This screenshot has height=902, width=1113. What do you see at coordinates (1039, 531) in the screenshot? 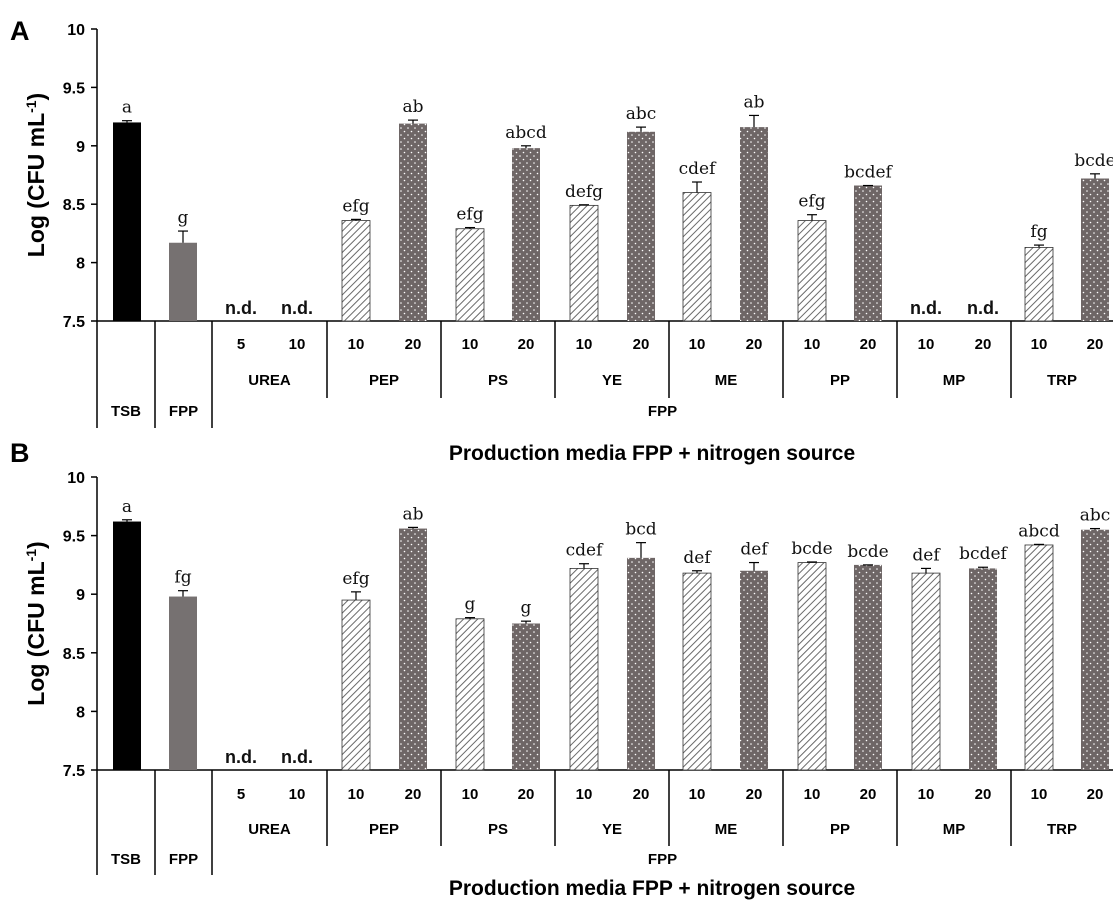
I see `significance-label: abcd` at bounding box center [1039, 531].